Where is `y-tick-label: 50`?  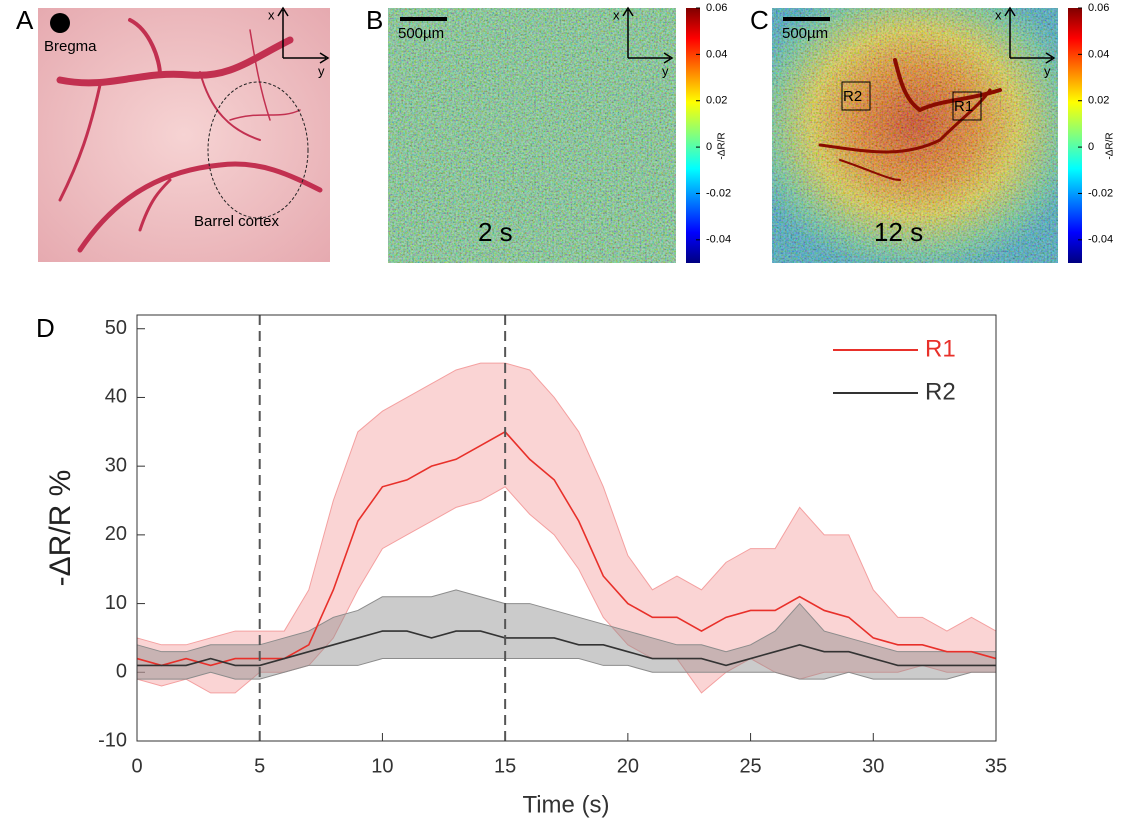
y-tick-label: 50 is located at coordinates (116, 328).